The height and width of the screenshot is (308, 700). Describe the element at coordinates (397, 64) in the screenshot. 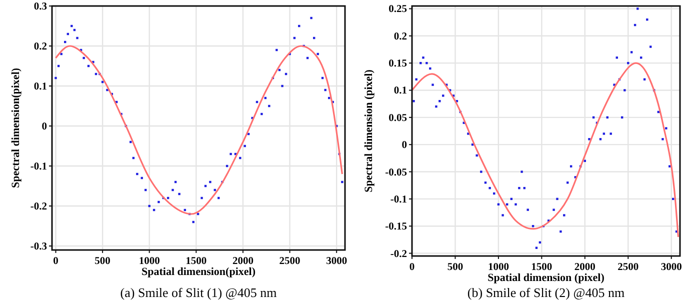

I see `y-tick-label: 0.15` at that location.